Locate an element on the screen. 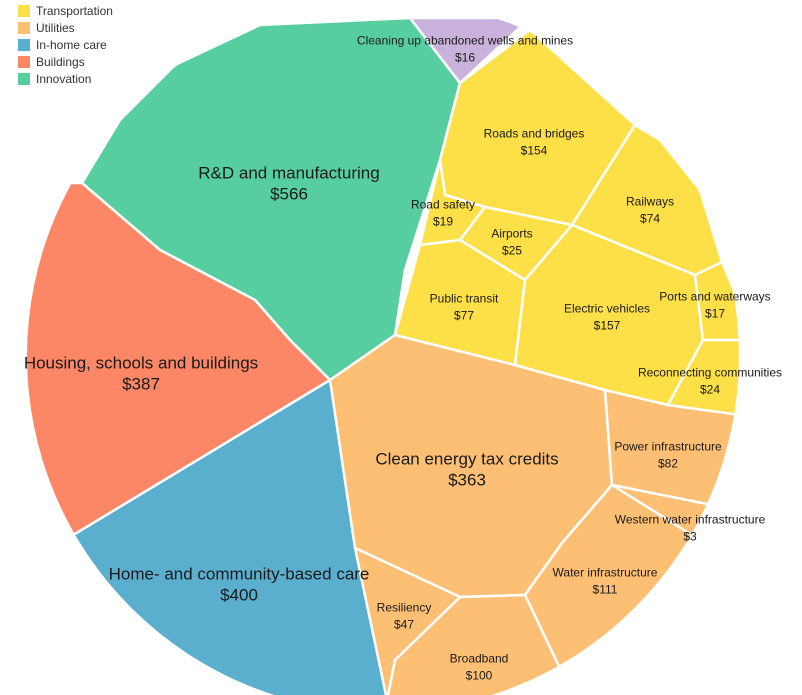 This screenshot has width=802, height=695. legend-label: In-home care is located at coordinates (71, 44).